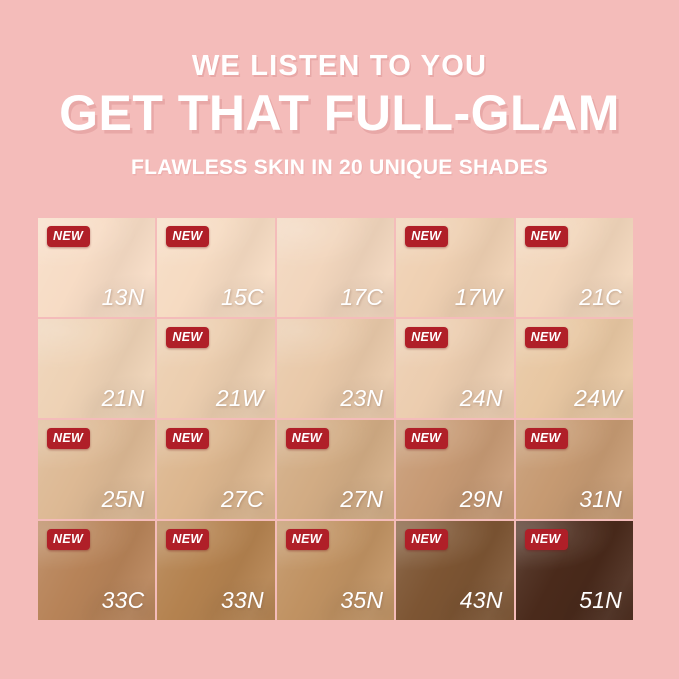 The image size is (679, 679). What do you see at coordinates (339, 113) in the screenshot?
I see `page-title: GET THAT FULL-GLAM` at bounding box center [339, 113].